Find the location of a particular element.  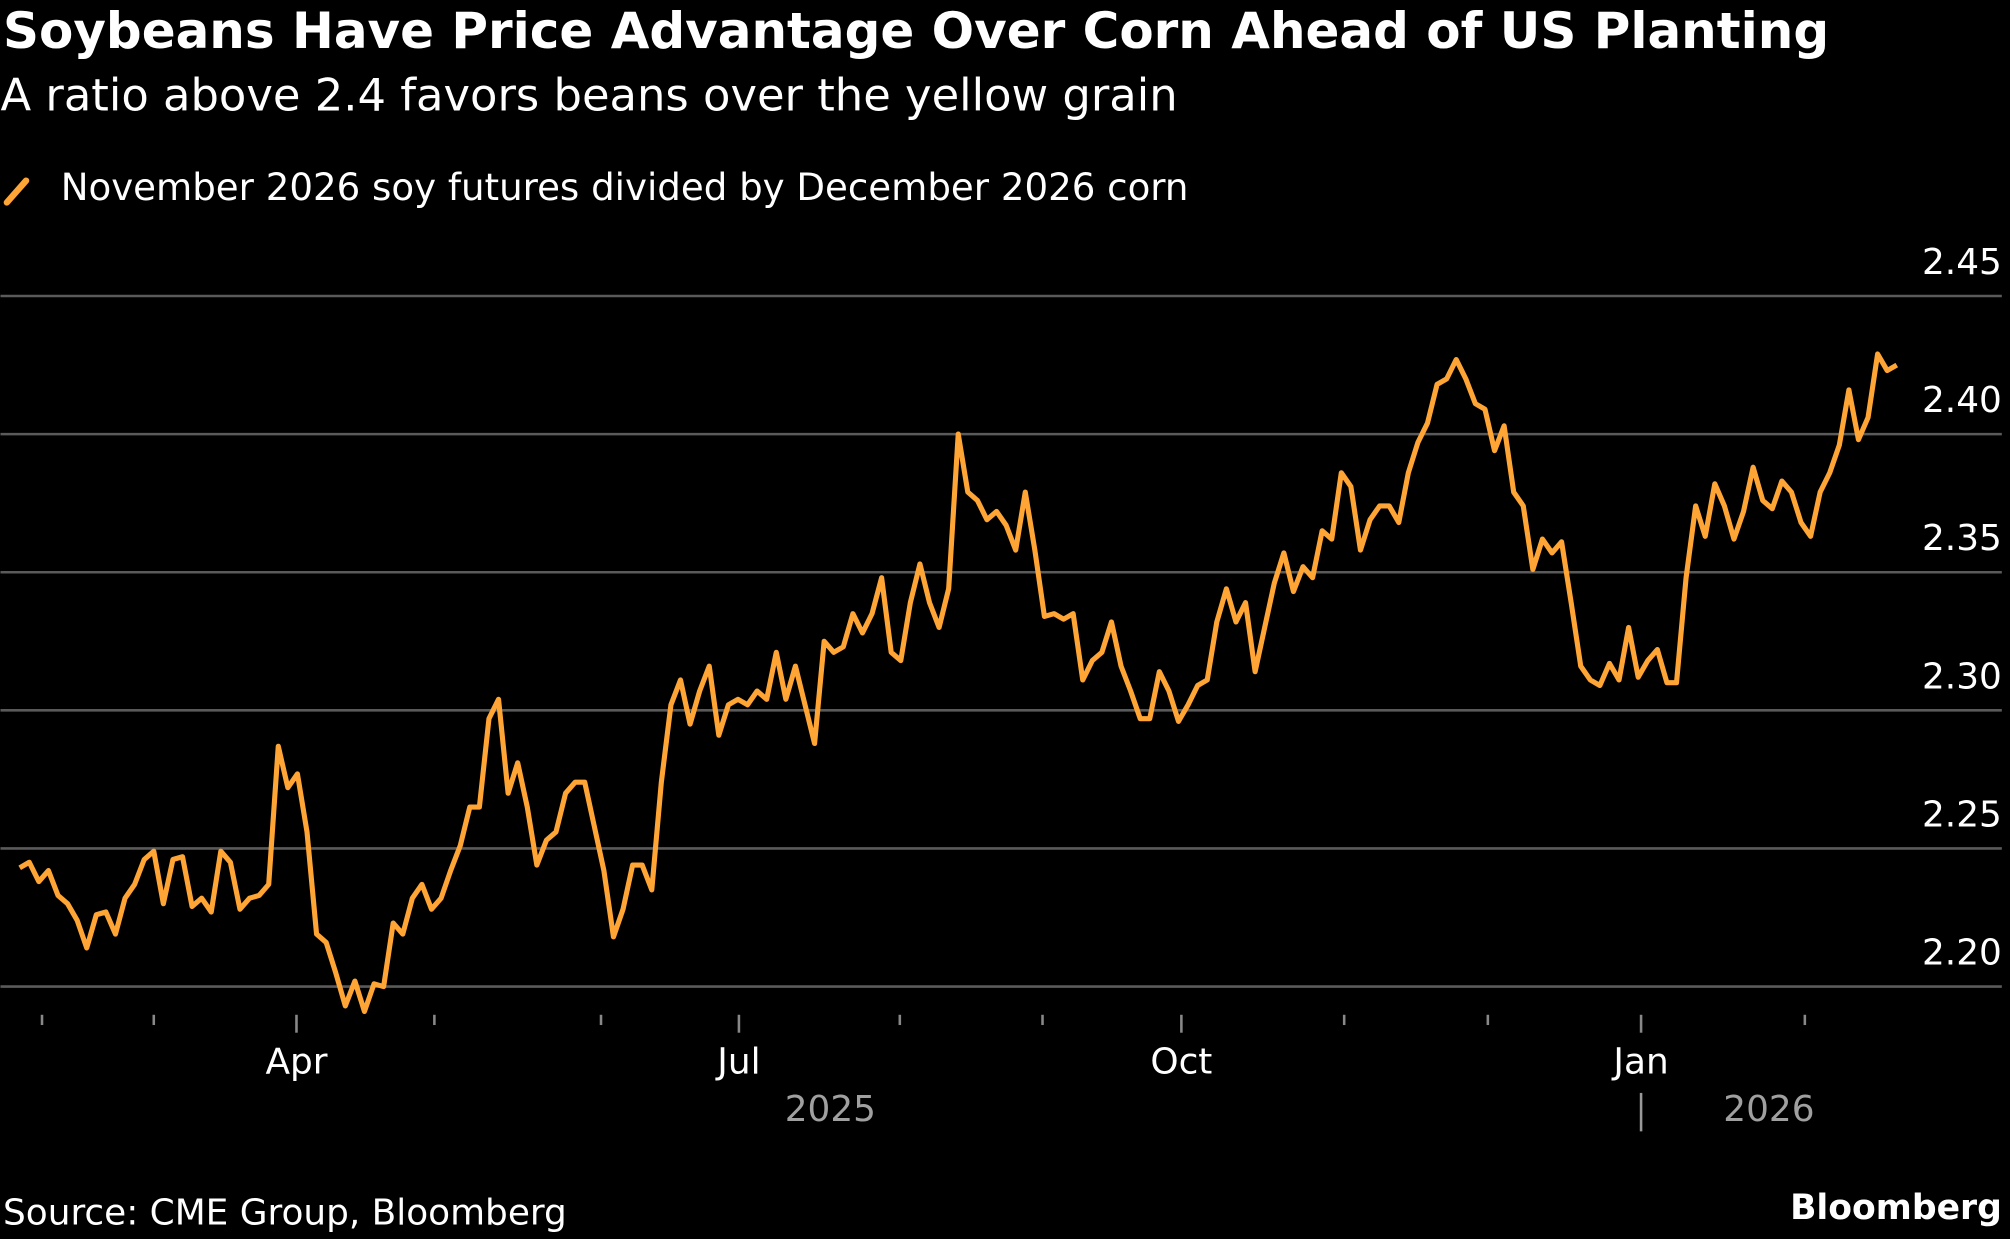

y-tick-label: 2.45 is located at coordinates (1962, 262).